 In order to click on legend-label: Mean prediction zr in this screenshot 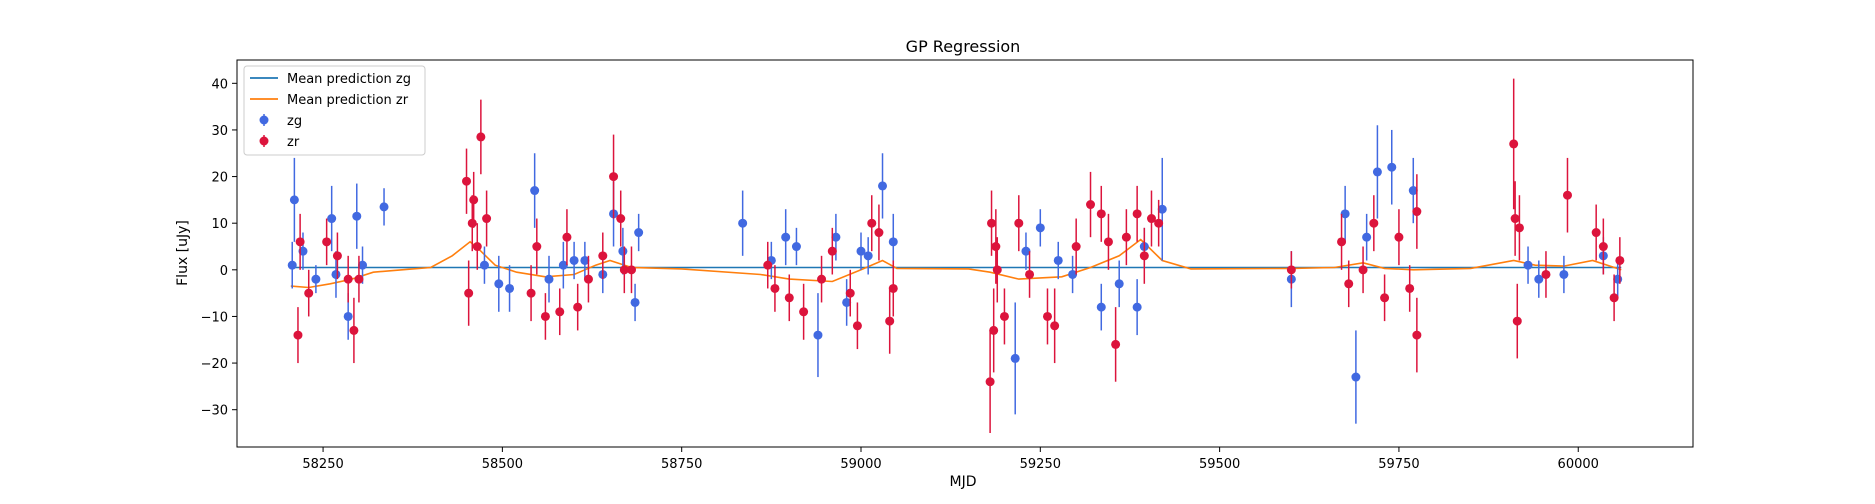, I will do `click(348, 100)`.